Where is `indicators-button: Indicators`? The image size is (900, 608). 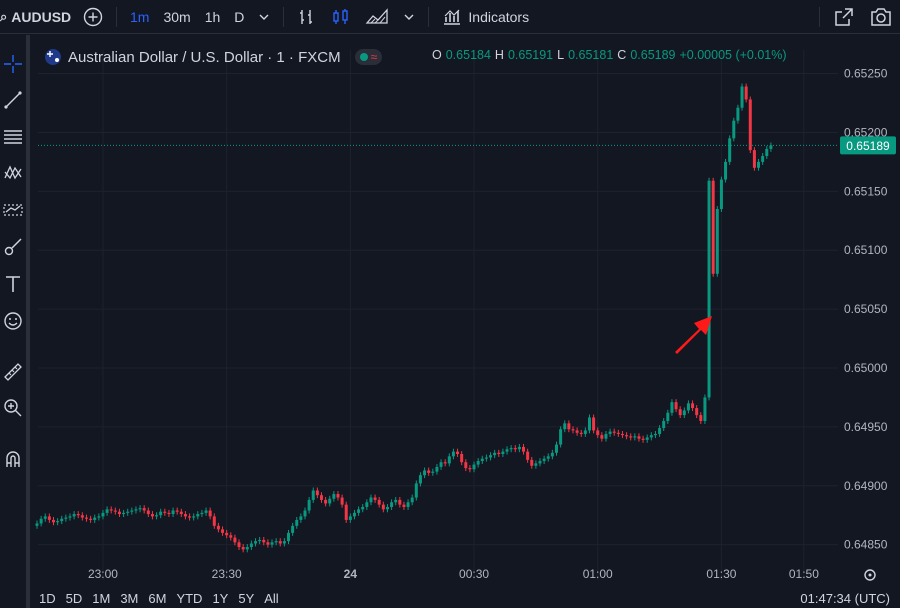
indicators-button: Indicators is located at coordinates (485, 17).